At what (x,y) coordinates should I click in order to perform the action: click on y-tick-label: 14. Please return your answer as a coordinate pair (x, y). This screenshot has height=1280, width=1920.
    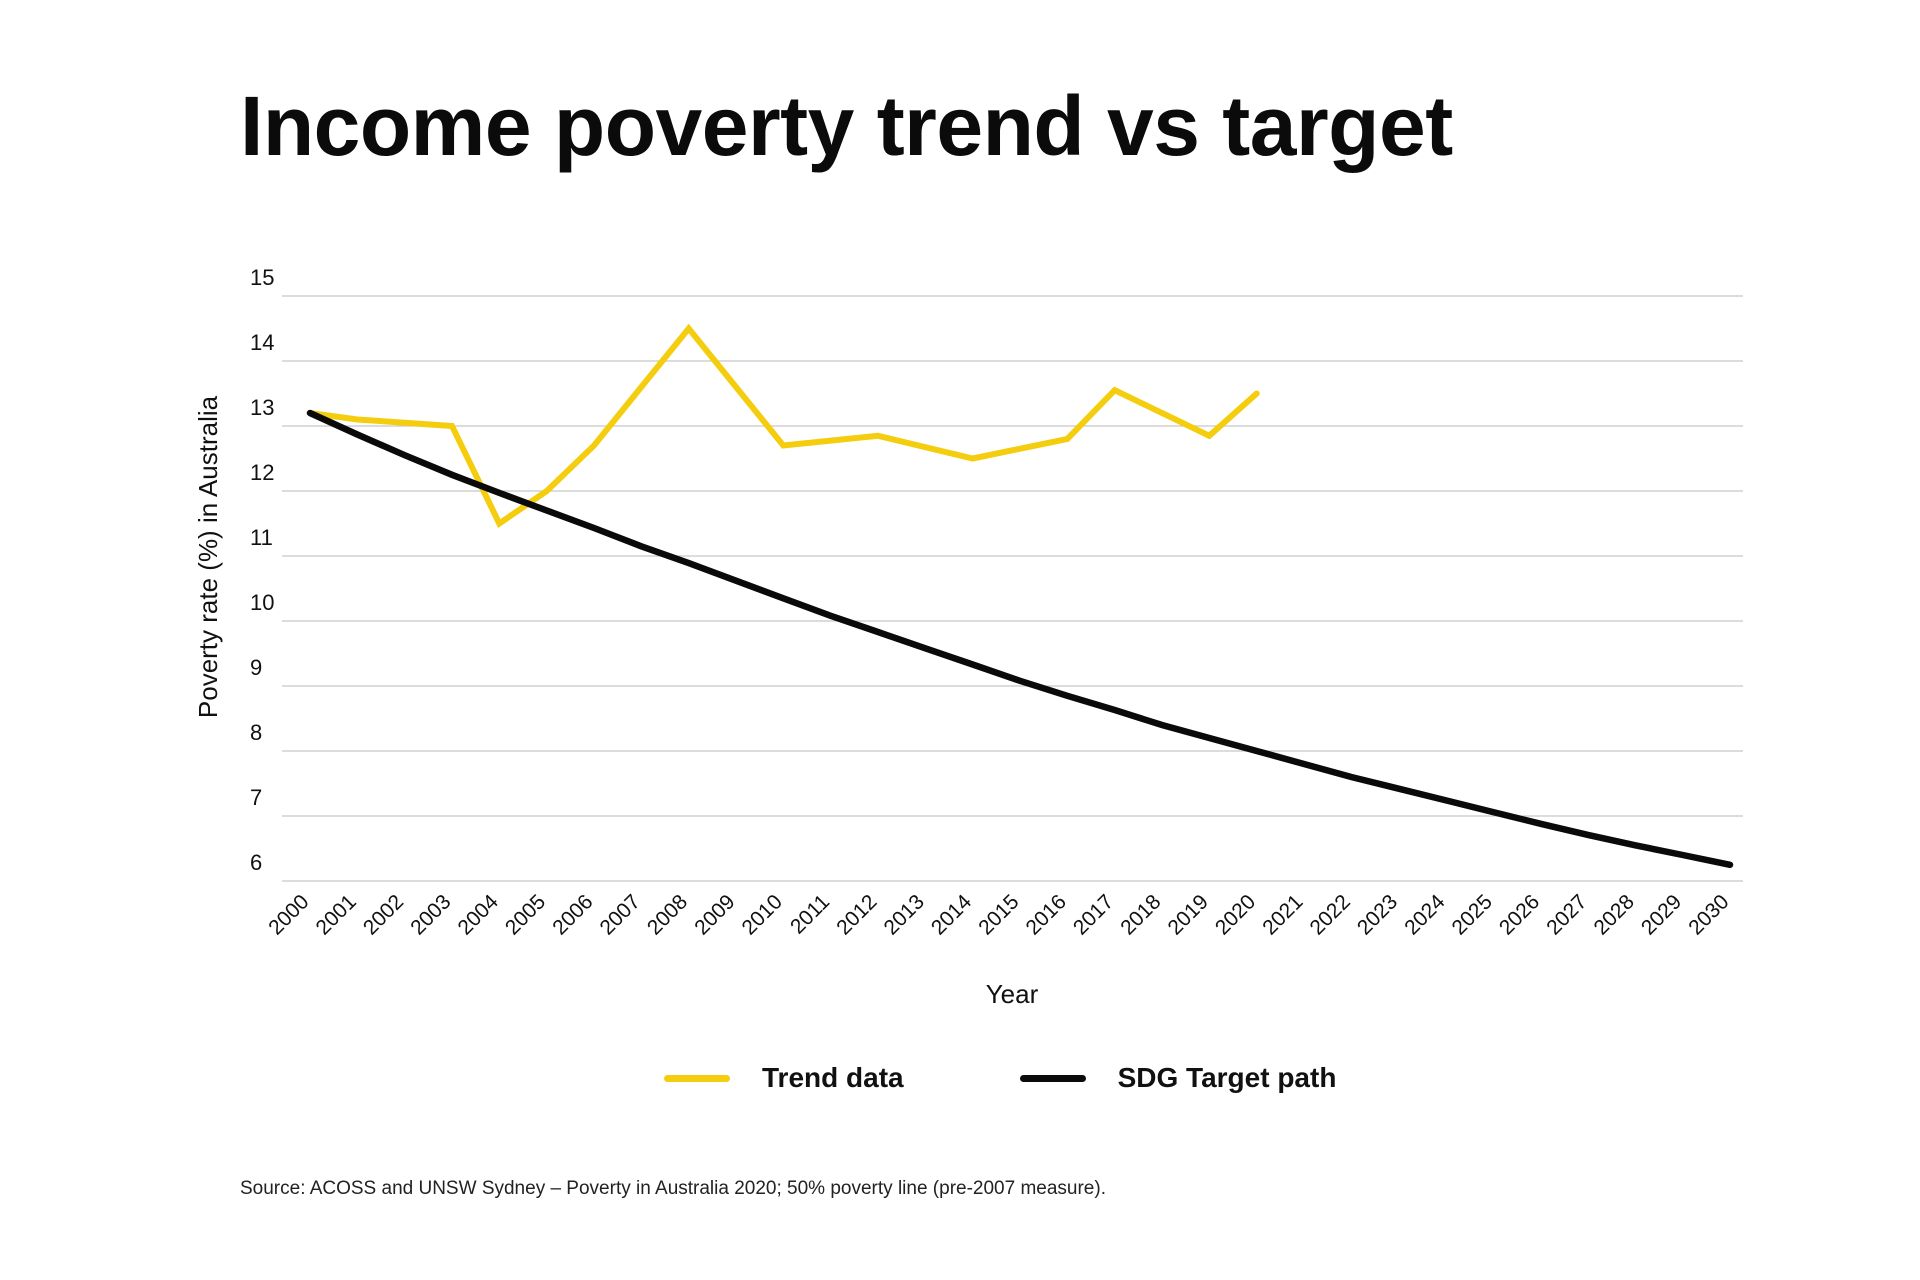
    Looking at the image, I should click on (262, 342).